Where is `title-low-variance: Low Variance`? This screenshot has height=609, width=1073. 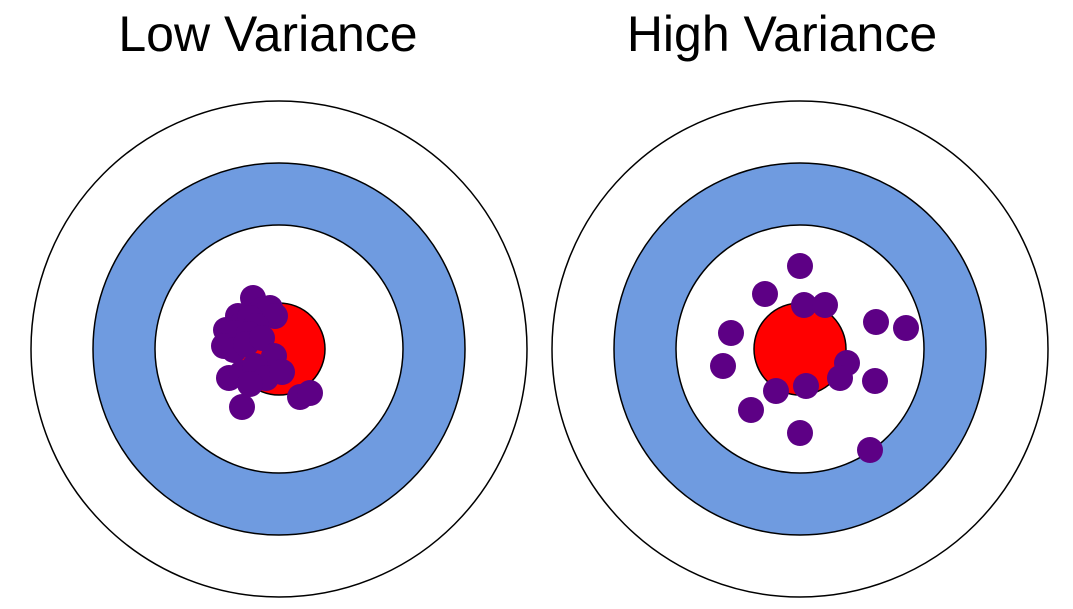
title-low-variance: Low Variance is located at coordinates (268, 34).